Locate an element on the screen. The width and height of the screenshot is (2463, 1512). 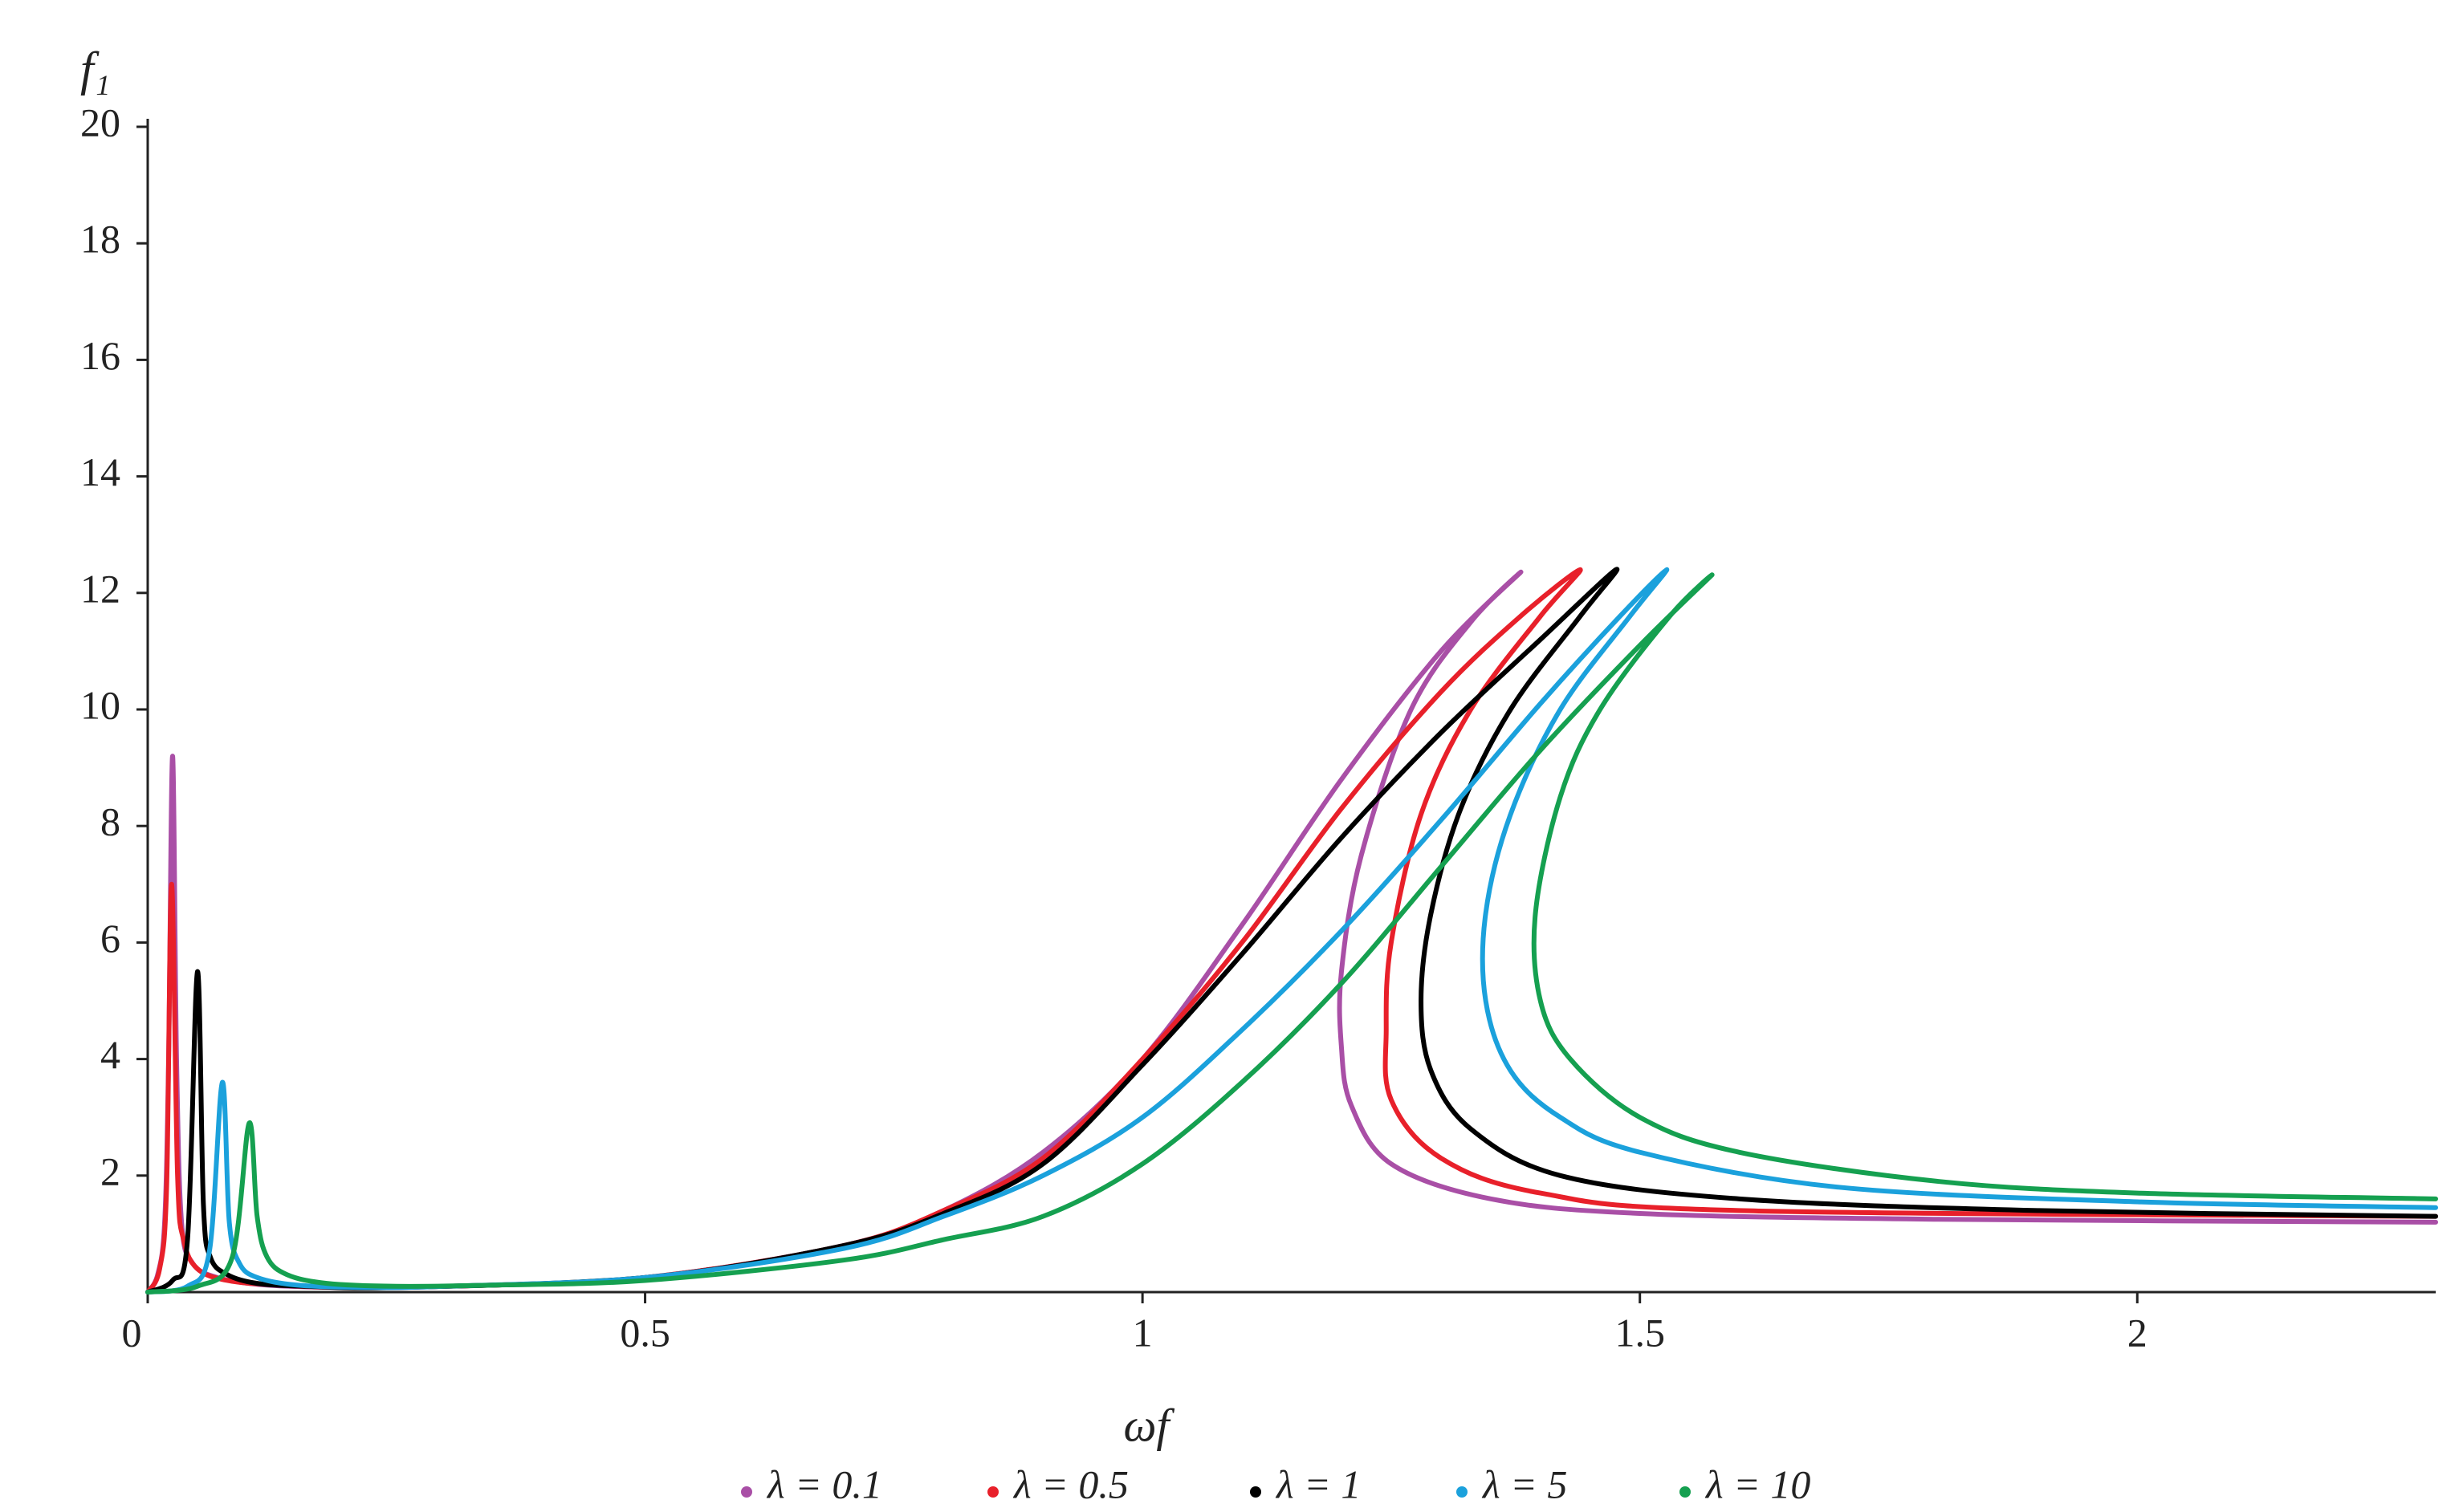
legend-label: λ = 10 is located at coordinates (1757, 1483).